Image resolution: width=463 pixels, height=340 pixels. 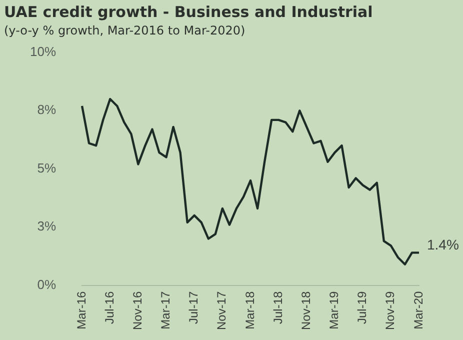 What do you see at coordinates (188, 11) in the screenshot?
I see `chart-title: UAE credit growth - Business and Industrial` at bounding box center [188, 11].